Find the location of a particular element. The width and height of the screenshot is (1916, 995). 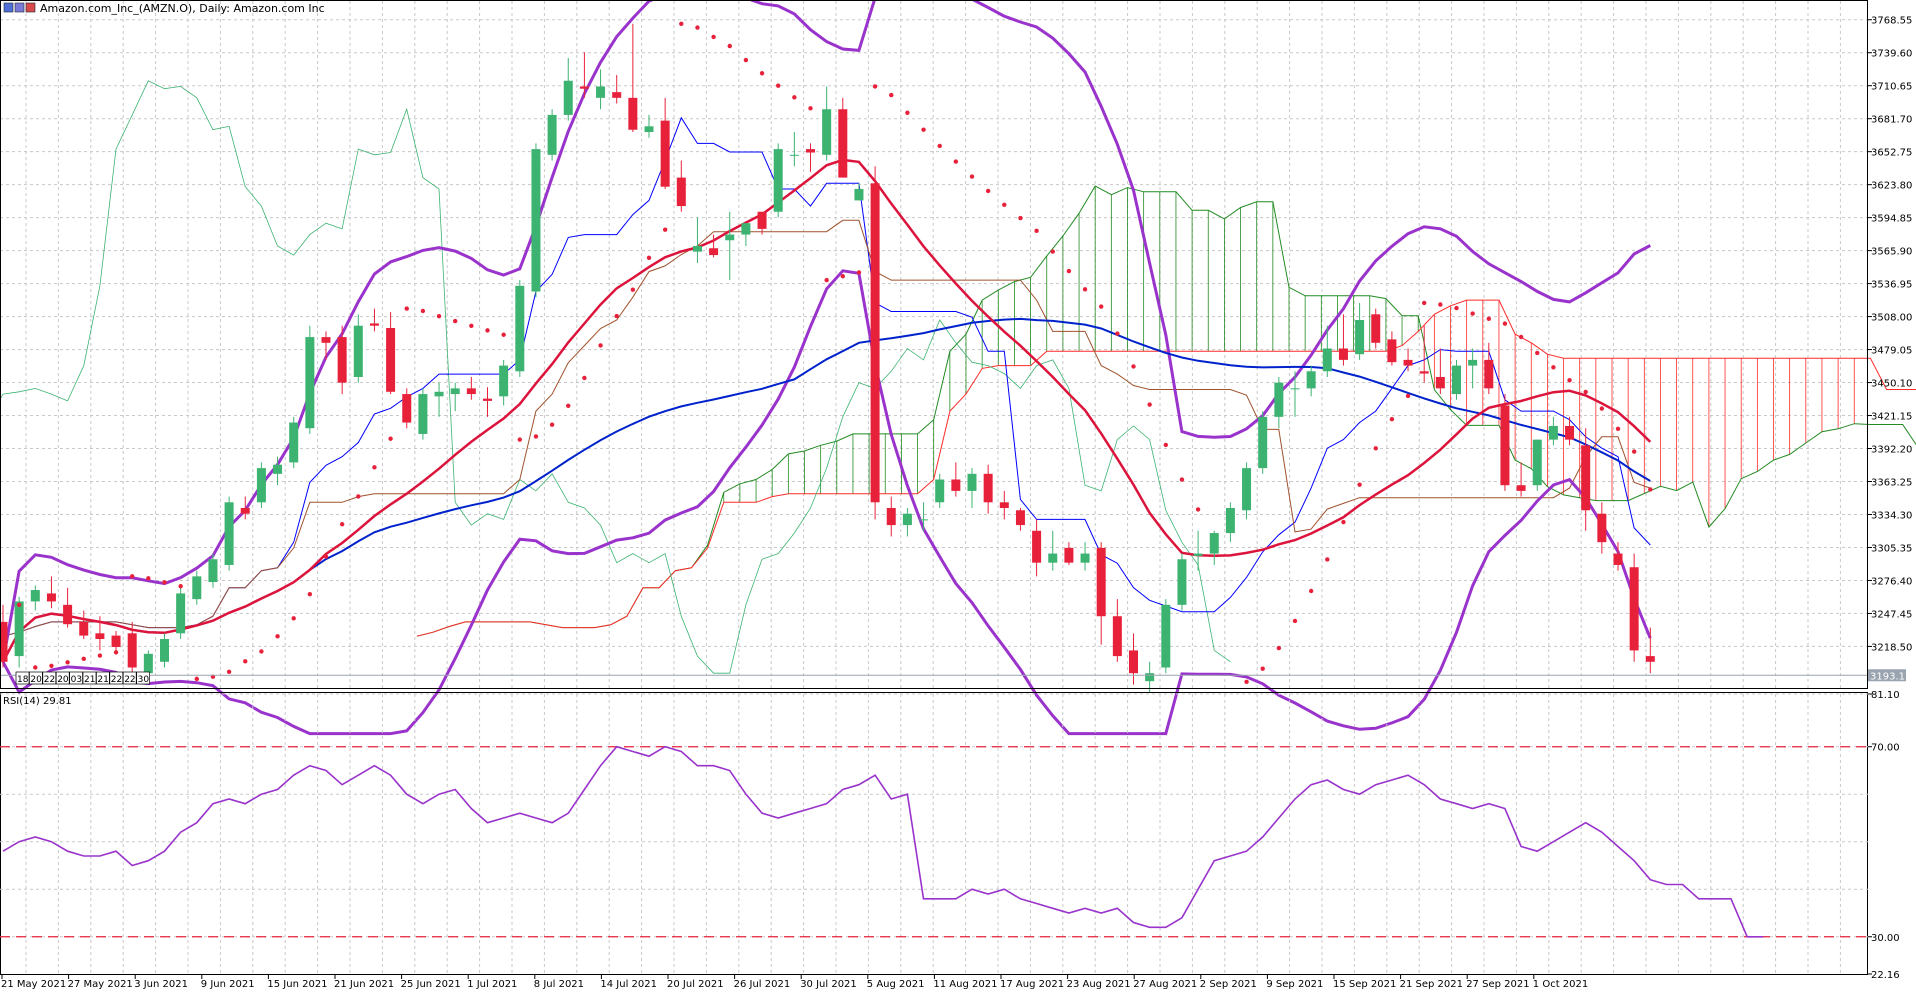

x-tick-label: 27 Sep 2021 is located at coordinates (1497, 984).